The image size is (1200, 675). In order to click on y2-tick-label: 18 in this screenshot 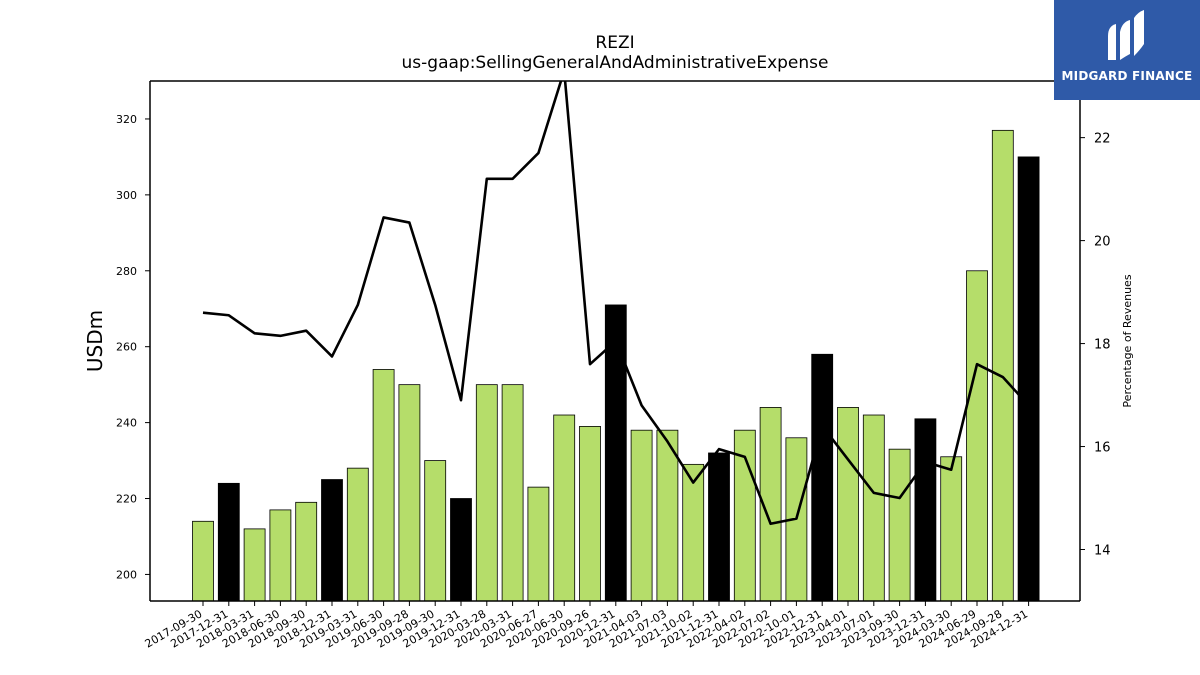, I will do `click(1102, 345)`.